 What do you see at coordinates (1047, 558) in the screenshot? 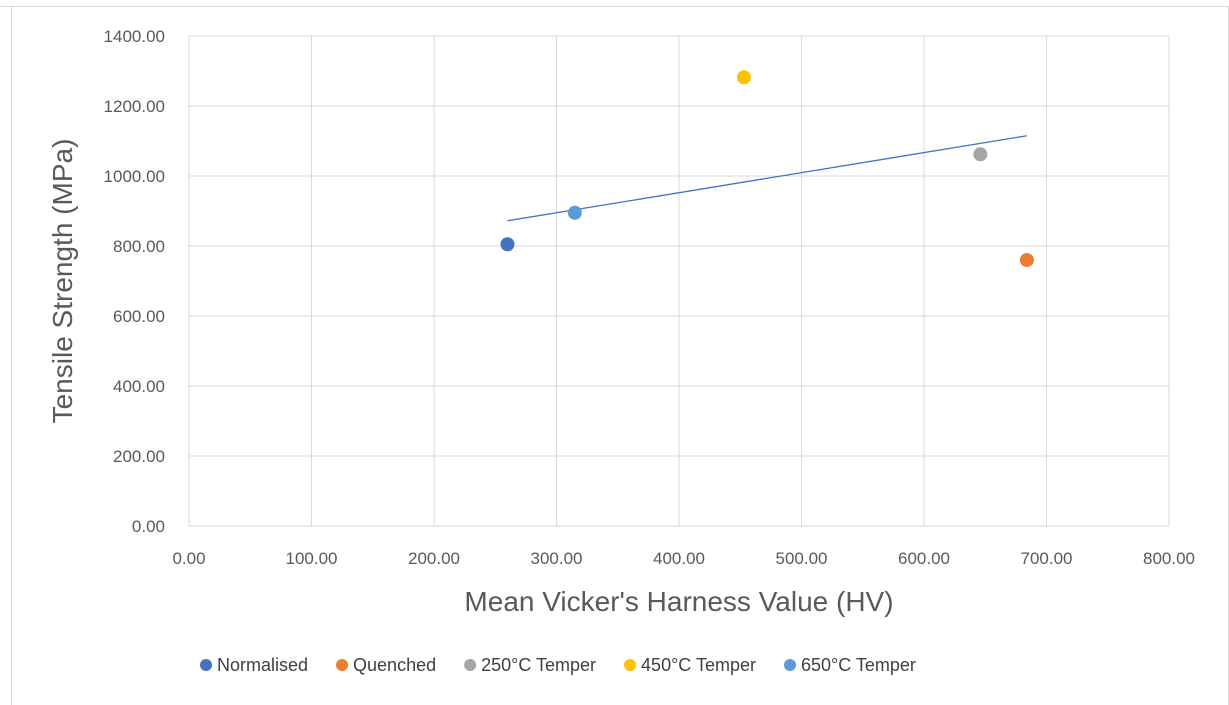
I see `x-tick-label: 700.00` at bounding box center [1047, 558].